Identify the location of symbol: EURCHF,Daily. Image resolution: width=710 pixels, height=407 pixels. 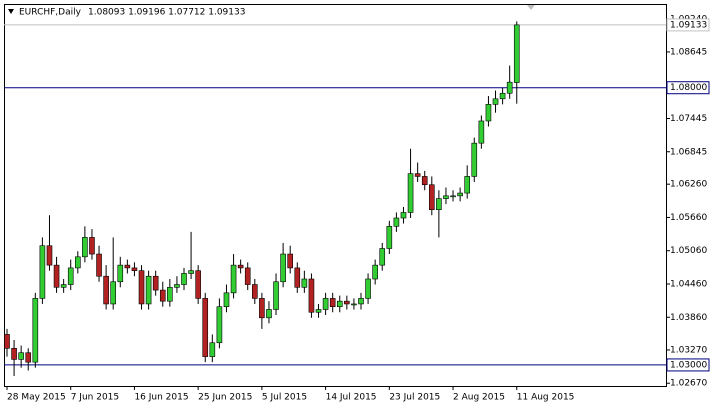
(50, 13).